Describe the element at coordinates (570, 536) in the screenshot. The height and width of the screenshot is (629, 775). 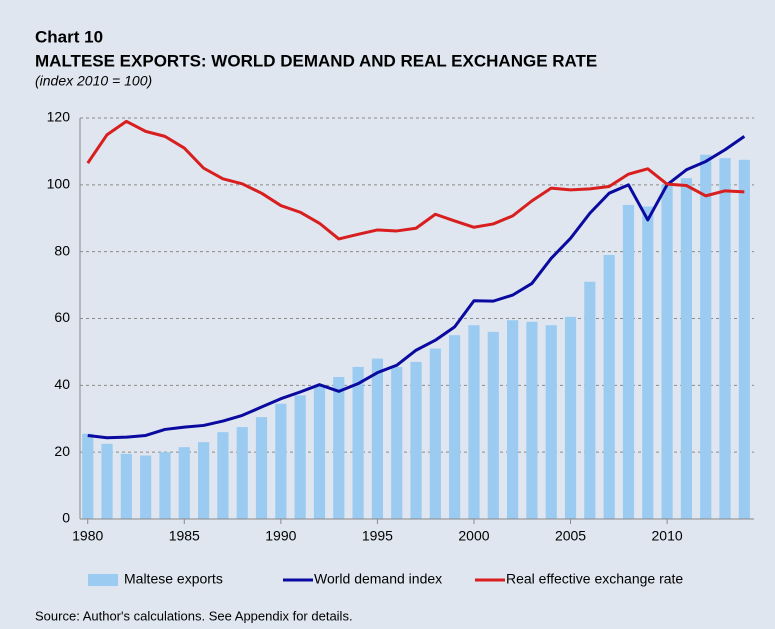
I see `x-tick-label: 2005` at that location.